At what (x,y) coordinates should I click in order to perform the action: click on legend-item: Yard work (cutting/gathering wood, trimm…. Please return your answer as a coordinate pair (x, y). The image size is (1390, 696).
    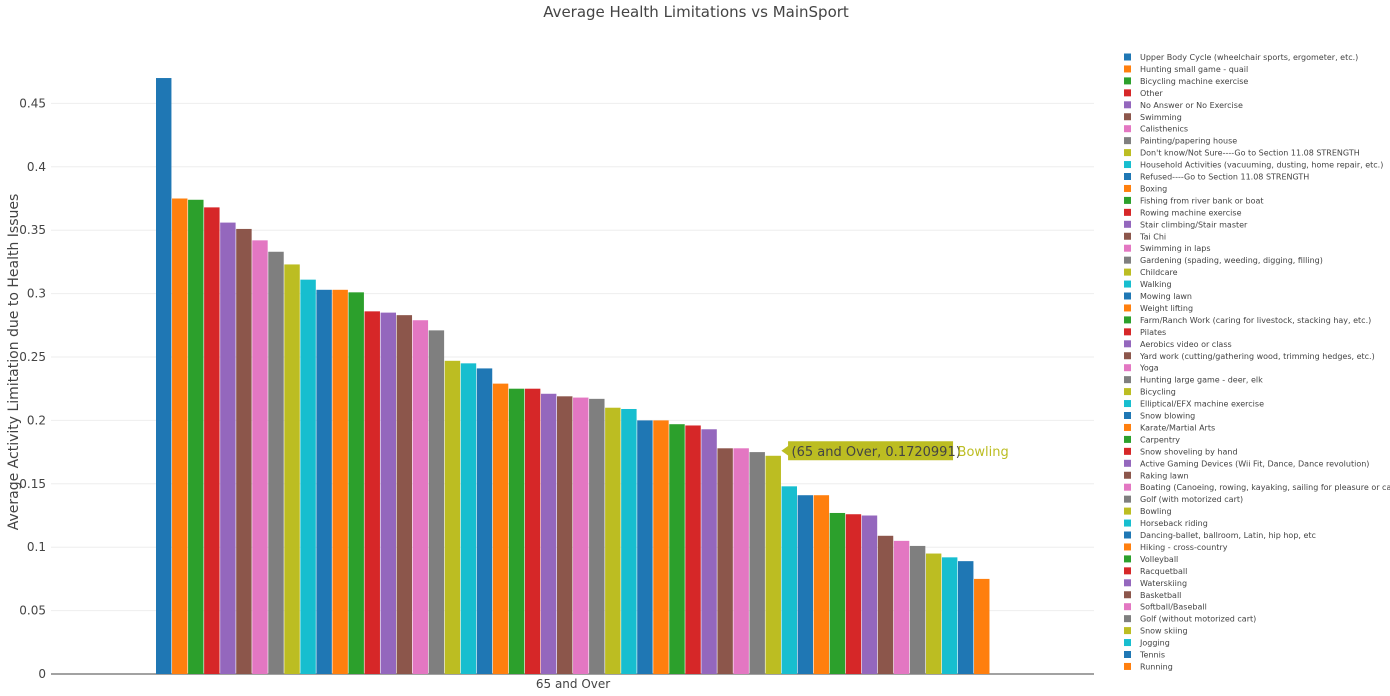
    Looking at the image, I should click on (1249, 356).